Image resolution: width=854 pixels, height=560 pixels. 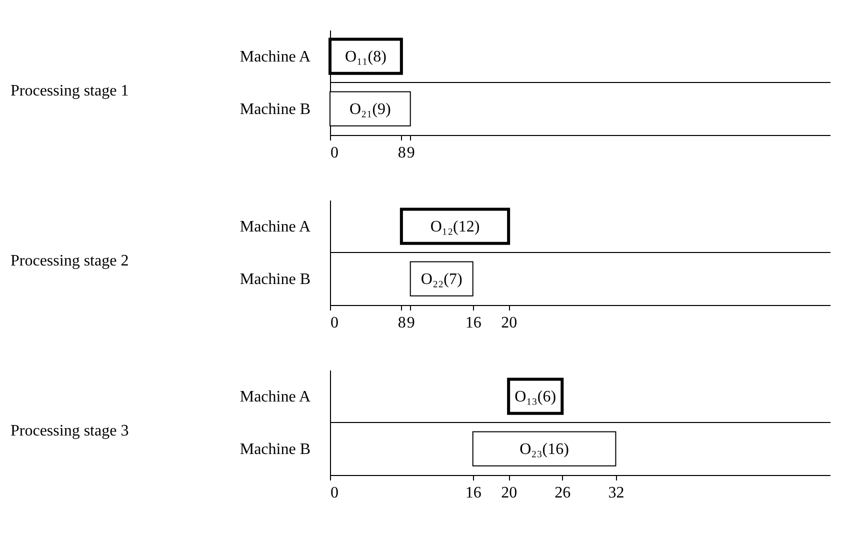 I want to click on data-label: O₁₁(8), so click(x=365, y=57).